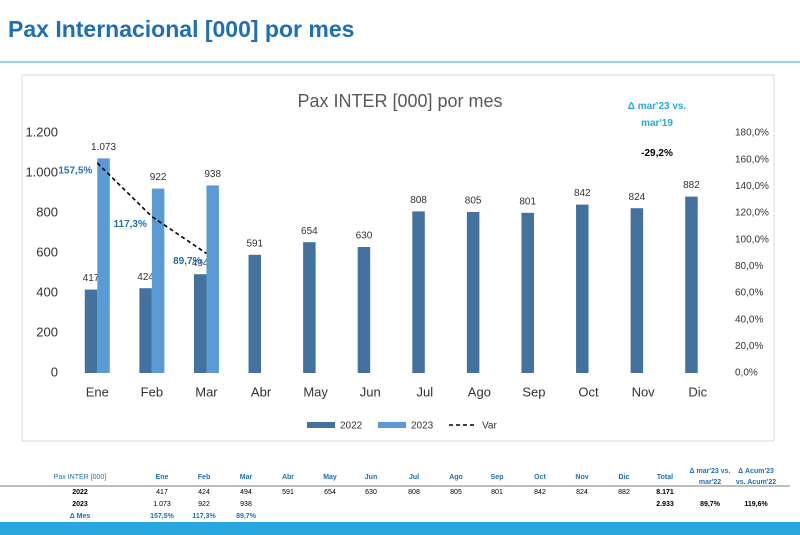 Image resolution: width=800 pixels, height=535 pixels. Describe the element at coordinates (424, 391) in the screenshot. I see `x-tick-label: Jul` at that location.